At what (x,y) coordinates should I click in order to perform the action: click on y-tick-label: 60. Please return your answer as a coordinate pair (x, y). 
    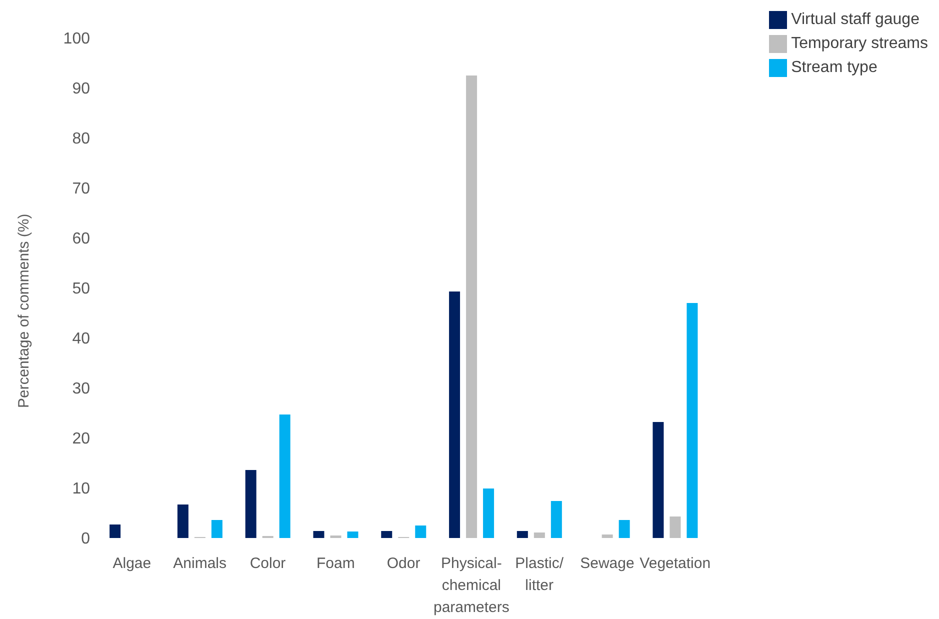
    Looking at the image, I should click on (81, 239).